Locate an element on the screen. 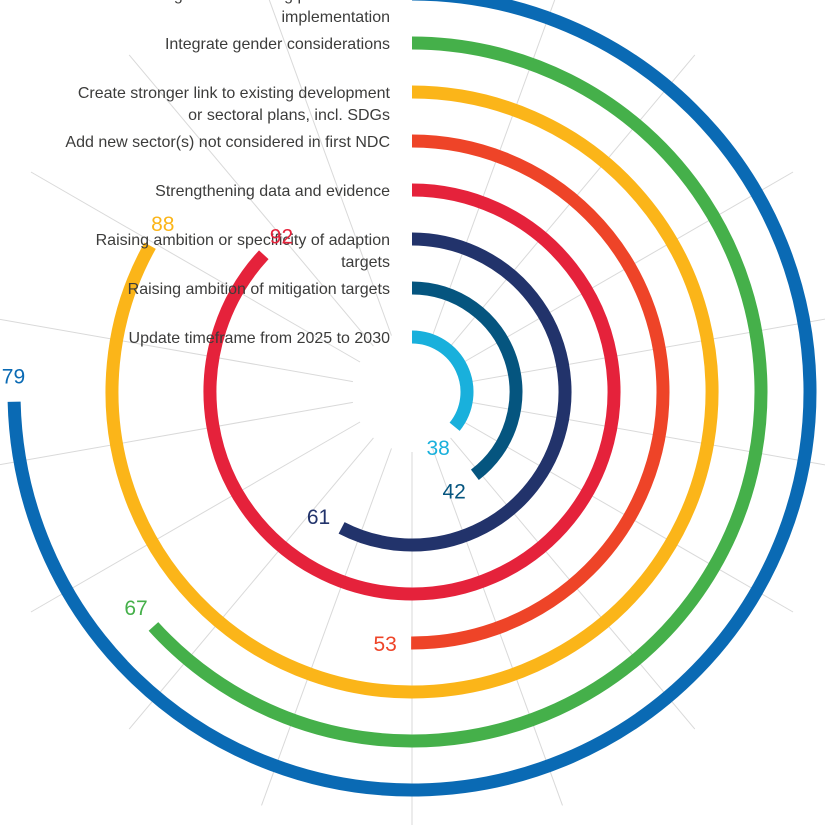 This screenshot has width=825, height=825. value-label: 88 is located at coordinates (162, 224).